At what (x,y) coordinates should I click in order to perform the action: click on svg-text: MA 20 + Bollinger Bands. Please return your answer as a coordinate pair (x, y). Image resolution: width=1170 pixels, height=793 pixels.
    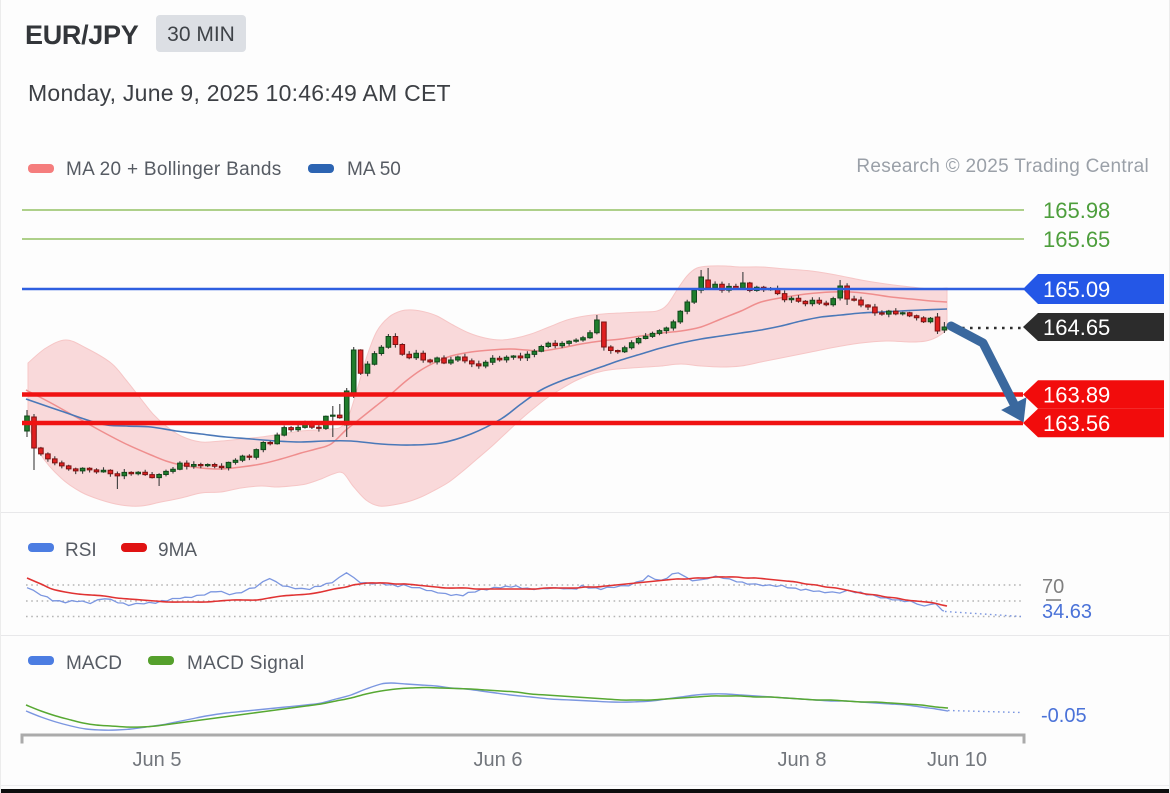
    Looking at the image, I should click on (174, 169).